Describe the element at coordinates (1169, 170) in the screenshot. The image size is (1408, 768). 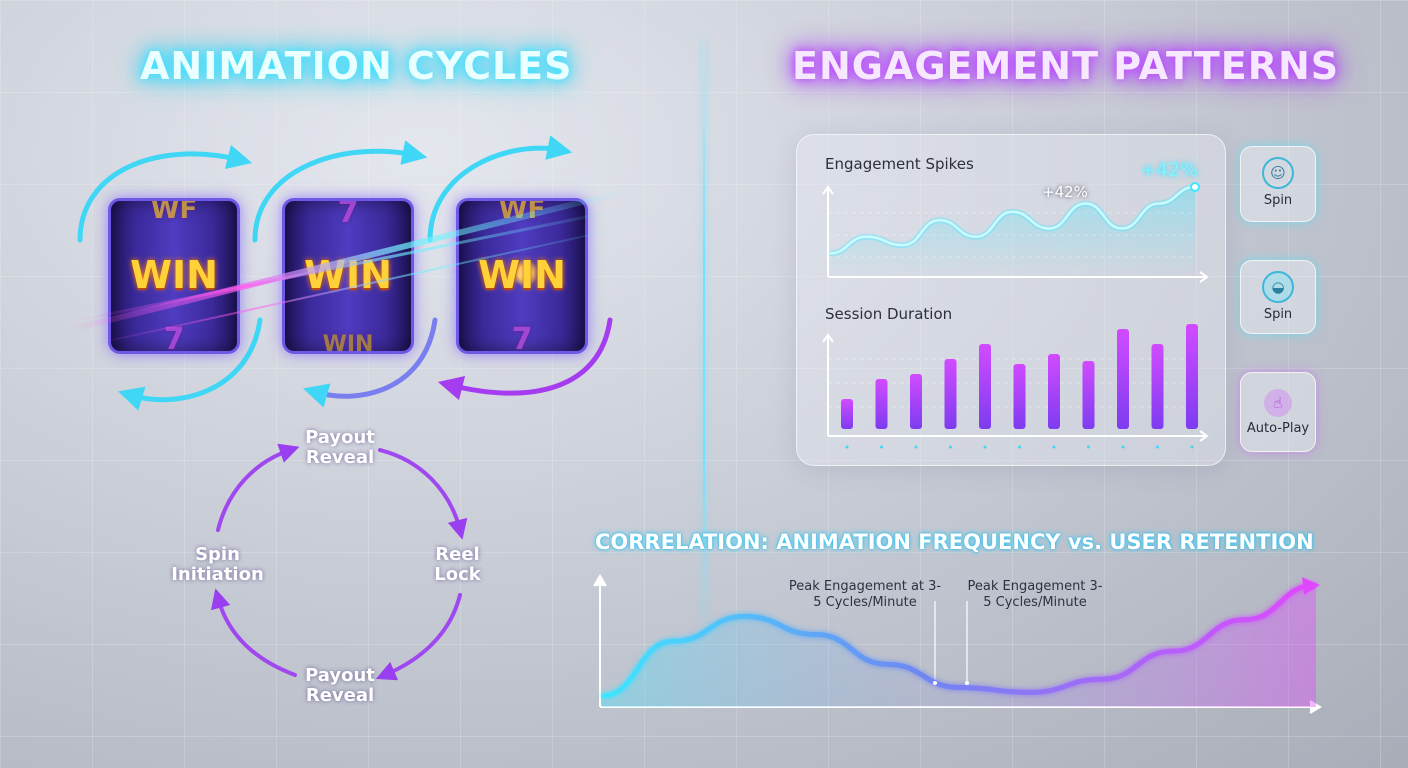
I see `spike-label-highlight: +42%` at that location.